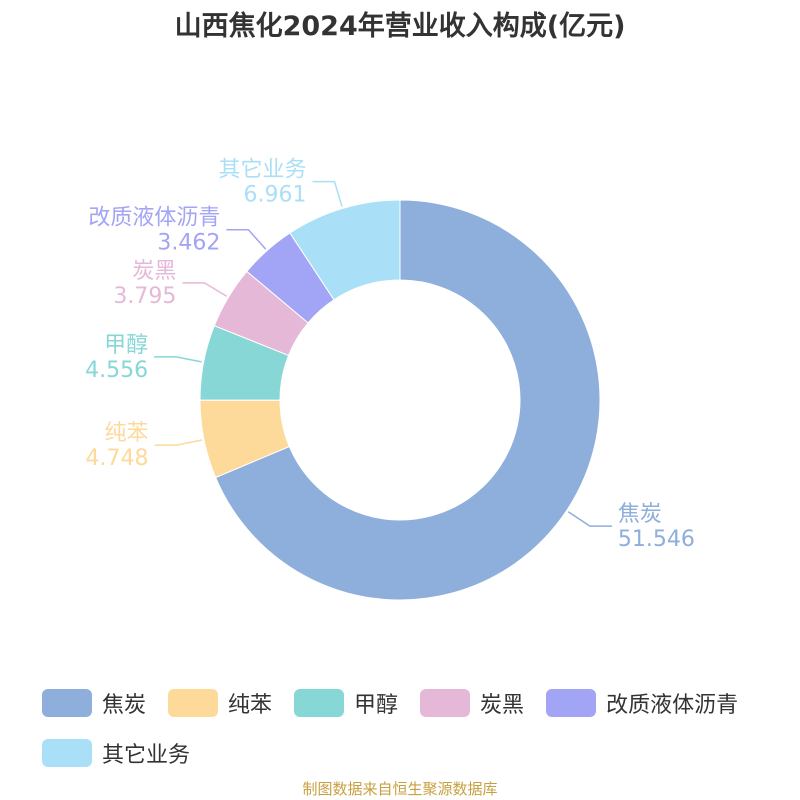 This screenshot has height=800, width=800. Describe the element at coordinates (116, 370) in the screenshot. I see `slice-value: 4.556` at that location.